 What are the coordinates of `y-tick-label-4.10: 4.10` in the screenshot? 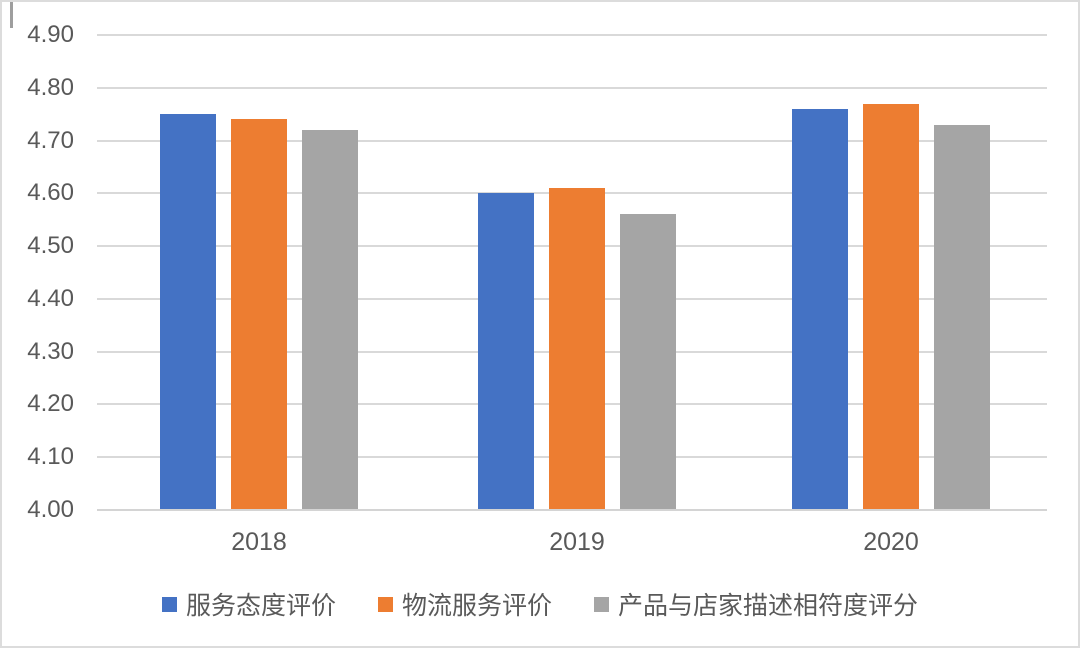 It's located at (50, 457).